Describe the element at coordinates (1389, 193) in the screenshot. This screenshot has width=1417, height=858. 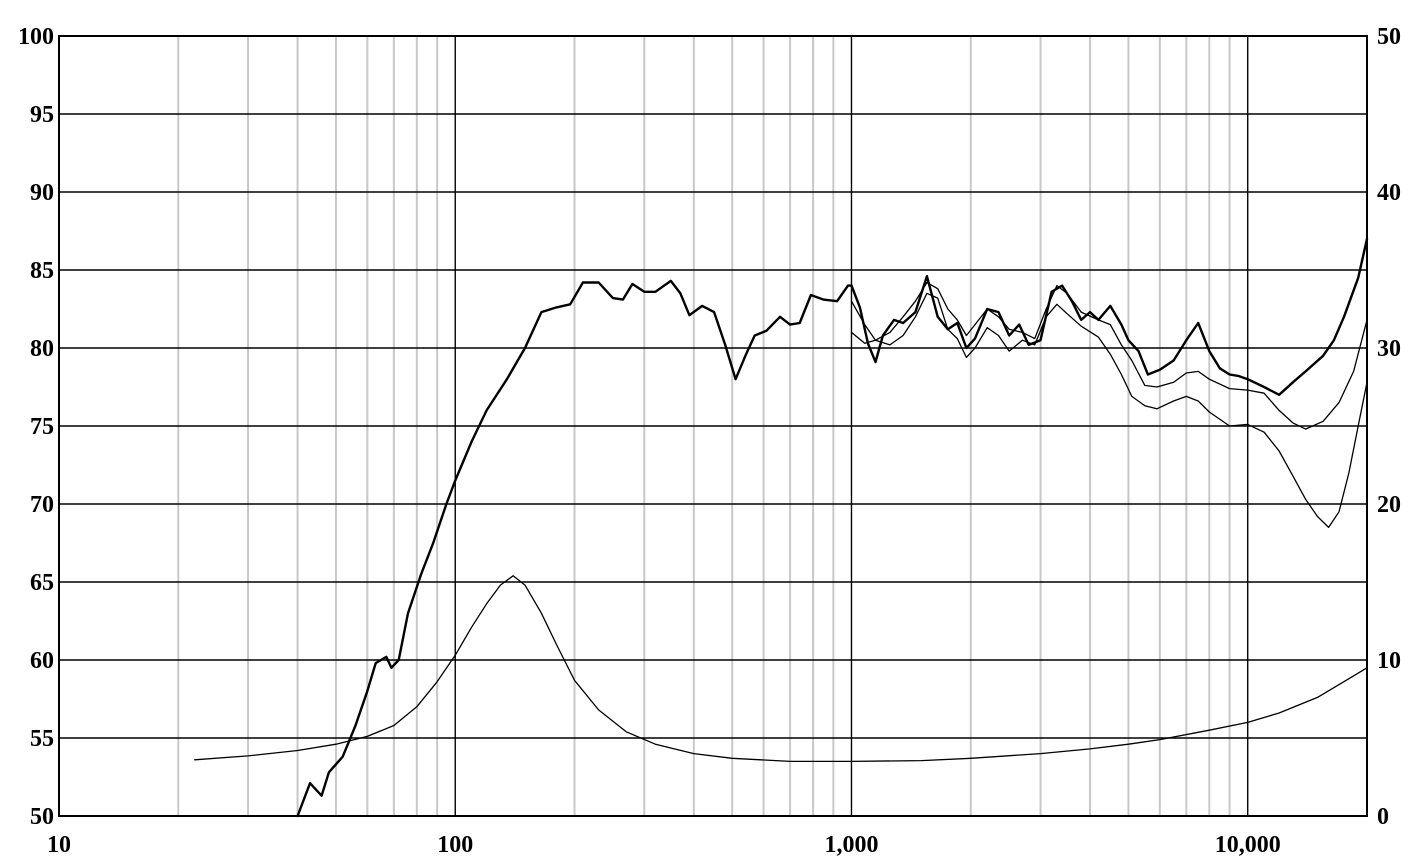
I see `y2-tick-label: 40` at that location.